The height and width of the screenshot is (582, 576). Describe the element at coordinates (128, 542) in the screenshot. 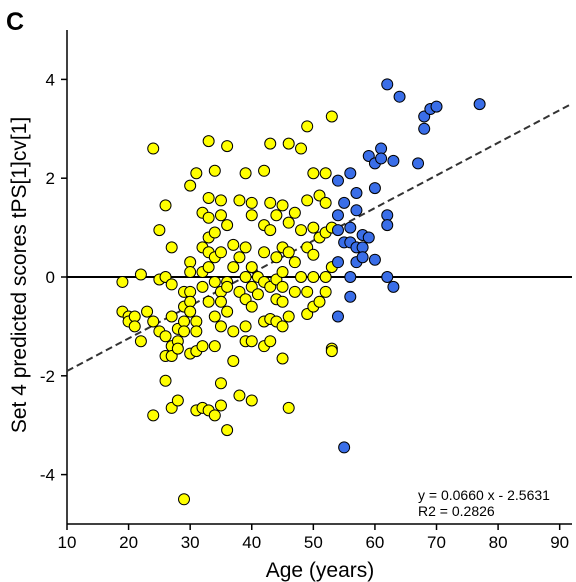

I see `x-tick-label: 20` at that location.